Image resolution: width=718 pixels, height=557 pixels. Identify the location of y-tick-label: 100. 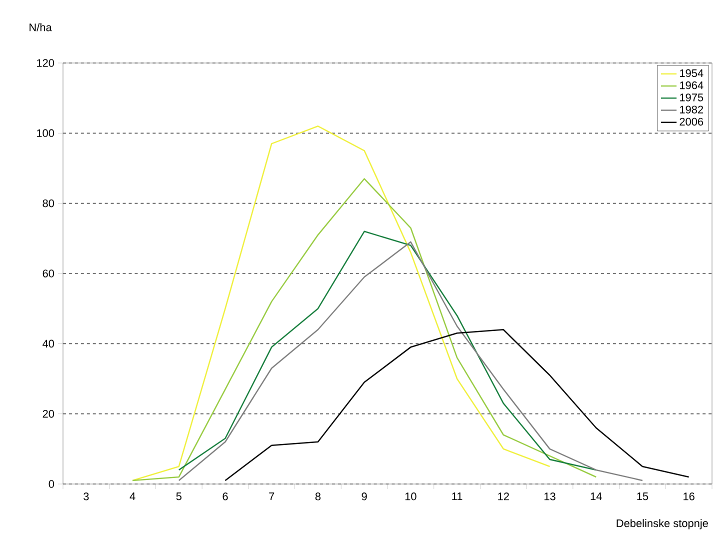
(45, 133).